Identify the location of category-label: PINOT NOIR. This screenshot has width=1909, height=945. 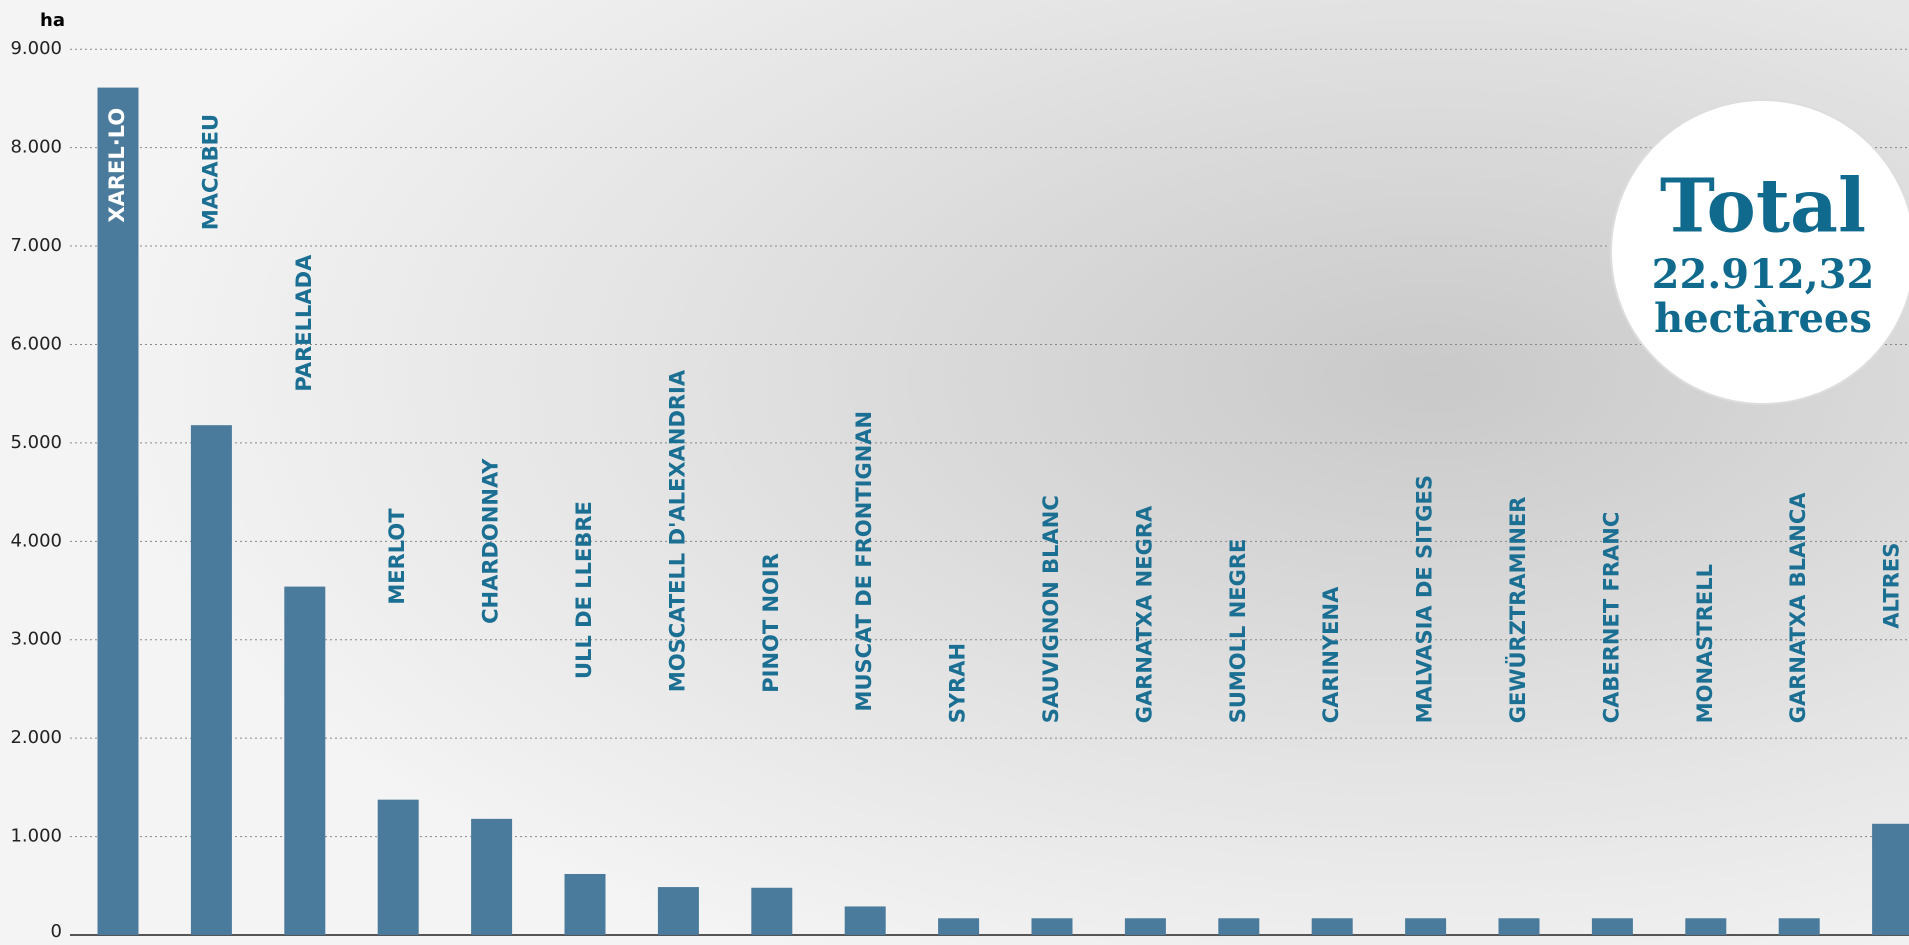
(771, 623).